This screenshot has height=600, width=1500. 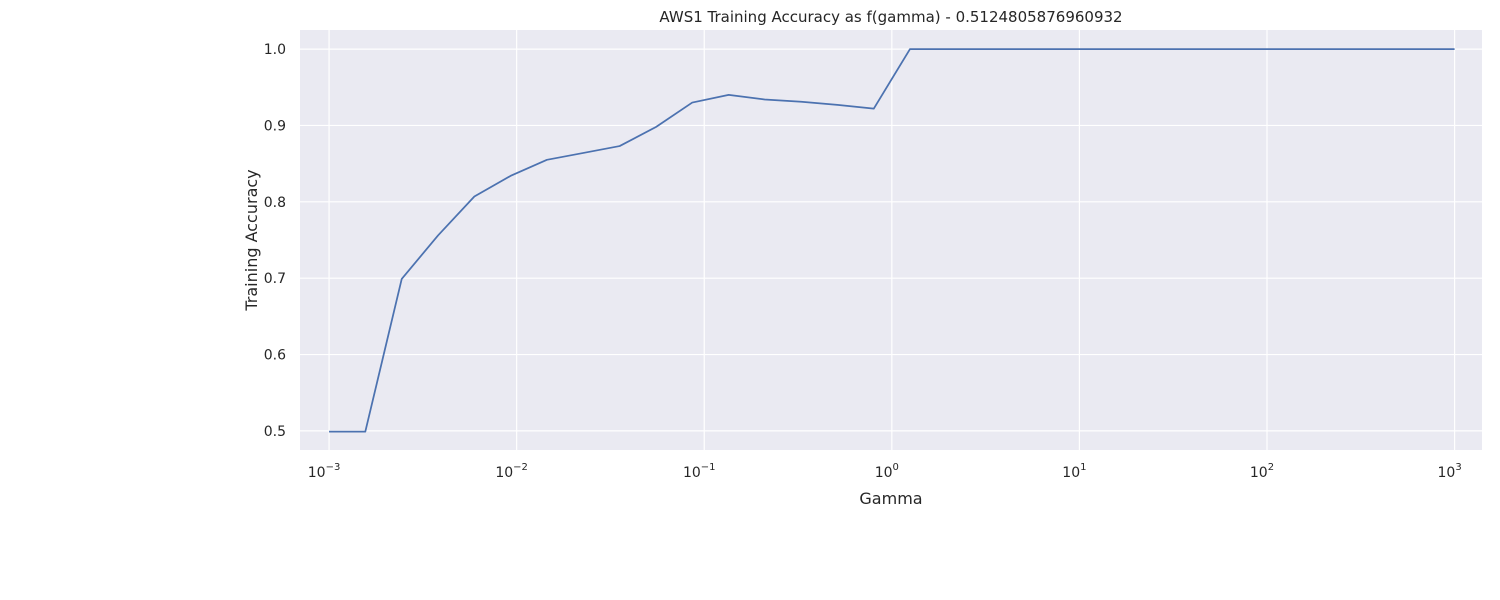 What do you see at coordinates (890, 498) in the screenshot?
I see `x-axis-label: Gamma` at bounding box center [890, 498].